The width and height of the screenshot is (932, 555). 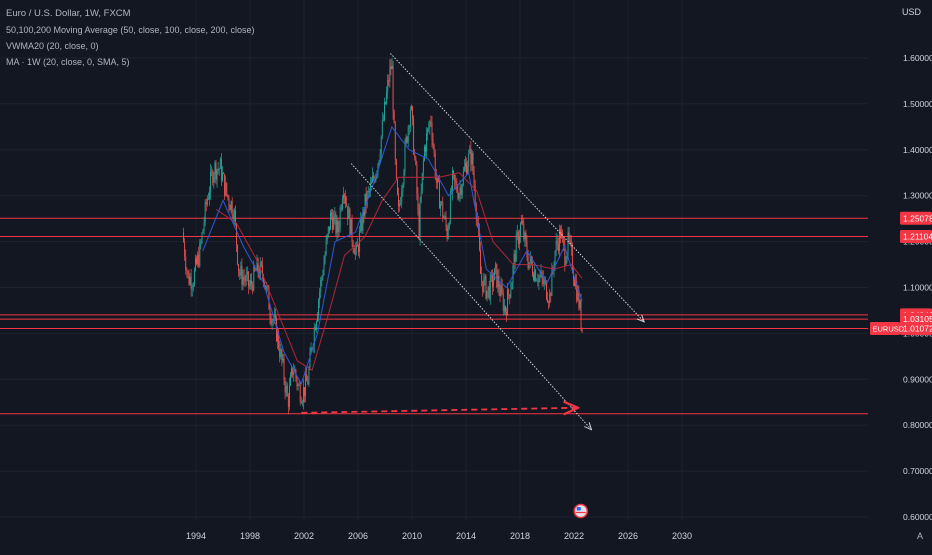 What do you see at coordinates (917, 319) in the screenshot?
I see `price-badge-label: 1.03105` at bounding box center [917, 319].